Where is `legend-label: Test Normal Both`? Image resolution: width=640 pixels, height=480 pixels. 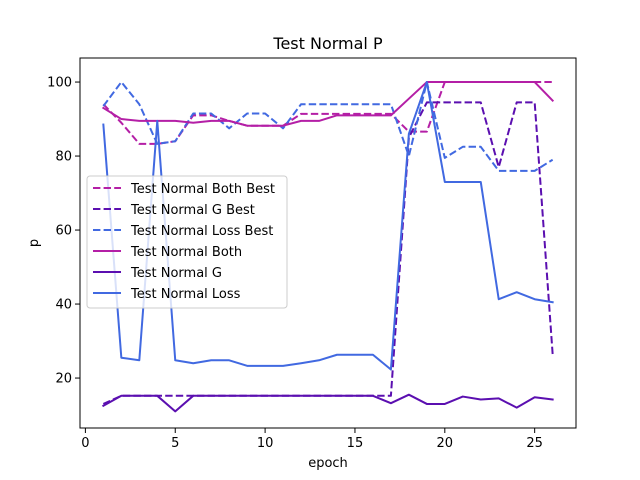
legend-label: Test Normal Both is located at coordinates (186, 252).